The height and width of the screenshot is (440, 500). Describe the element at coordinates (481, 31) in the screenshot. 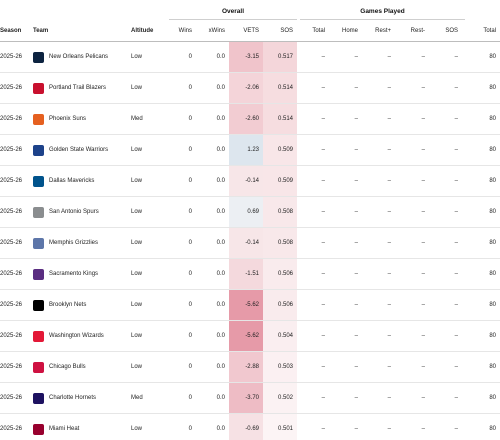

I see `column-header-total-remaining: Total` at that location.